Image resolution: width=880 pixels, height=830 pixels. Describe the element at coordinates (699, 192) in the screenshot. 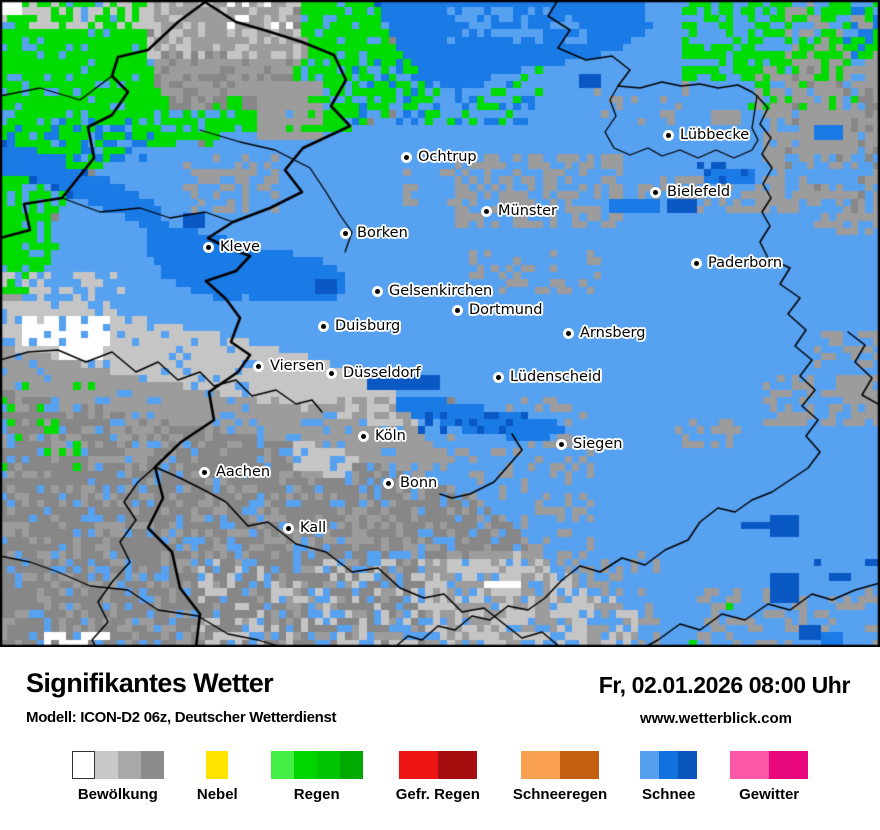

I see `city-label: Bielefeld` at that location.